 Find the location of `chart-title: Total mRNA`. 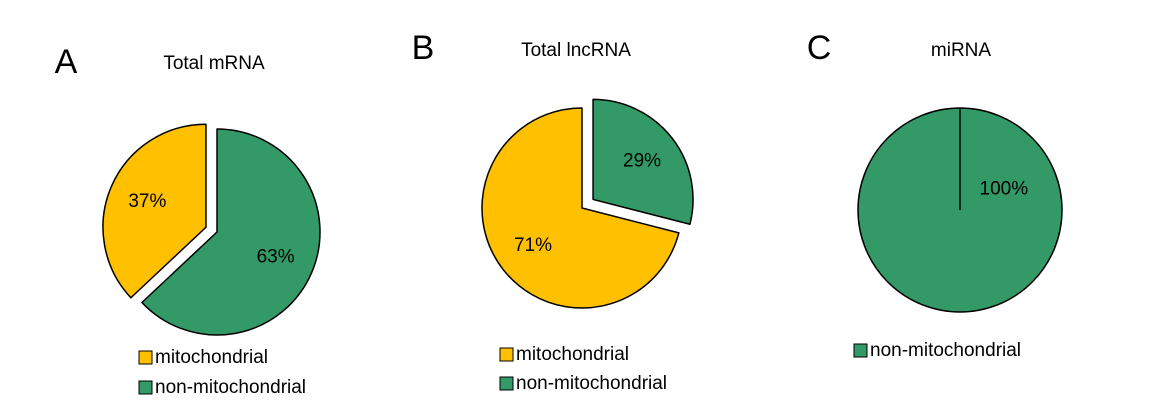

chart-title: Total mRNA is located at coordinates (214, 63).